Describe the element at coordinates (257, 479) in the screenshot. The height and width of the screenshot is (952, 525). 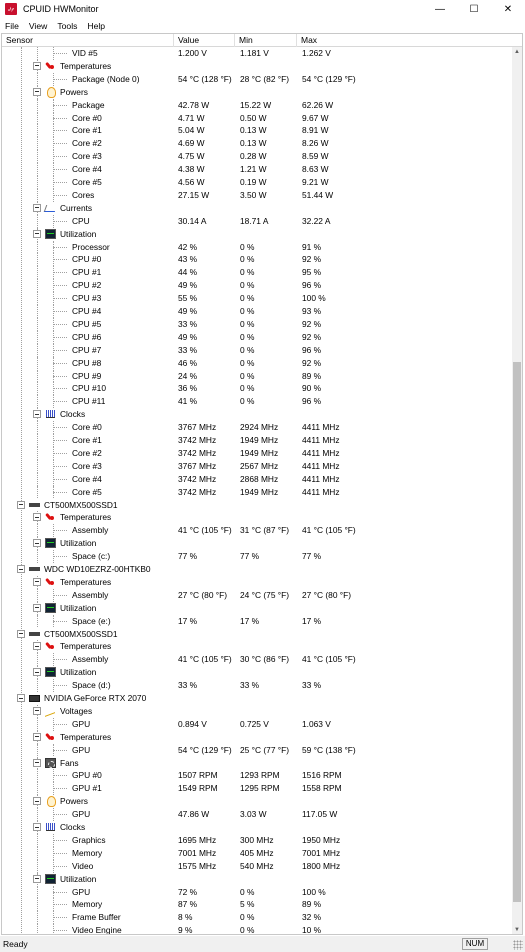
I see `sensor-row: Core #4 3742 MHz 2868 MHz 4411 MHz` at that location.